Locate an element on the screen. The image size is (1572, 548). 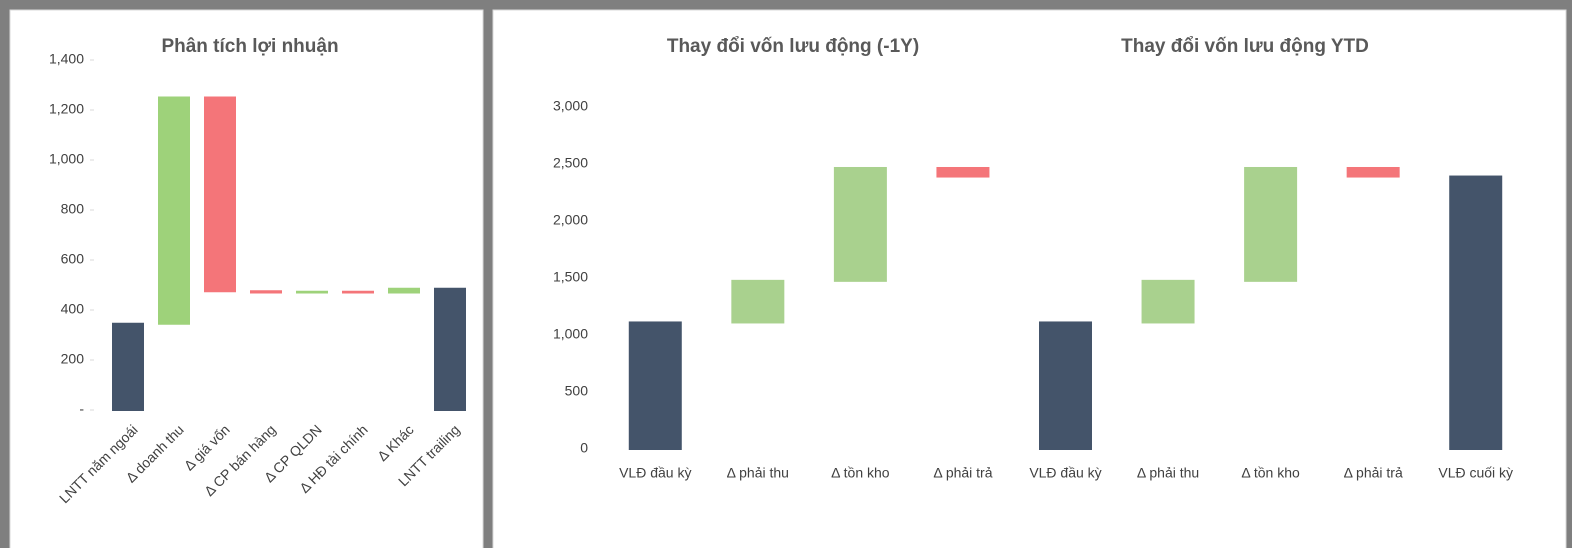
y-tick-label: 0 is located at coordinates (584, 448).